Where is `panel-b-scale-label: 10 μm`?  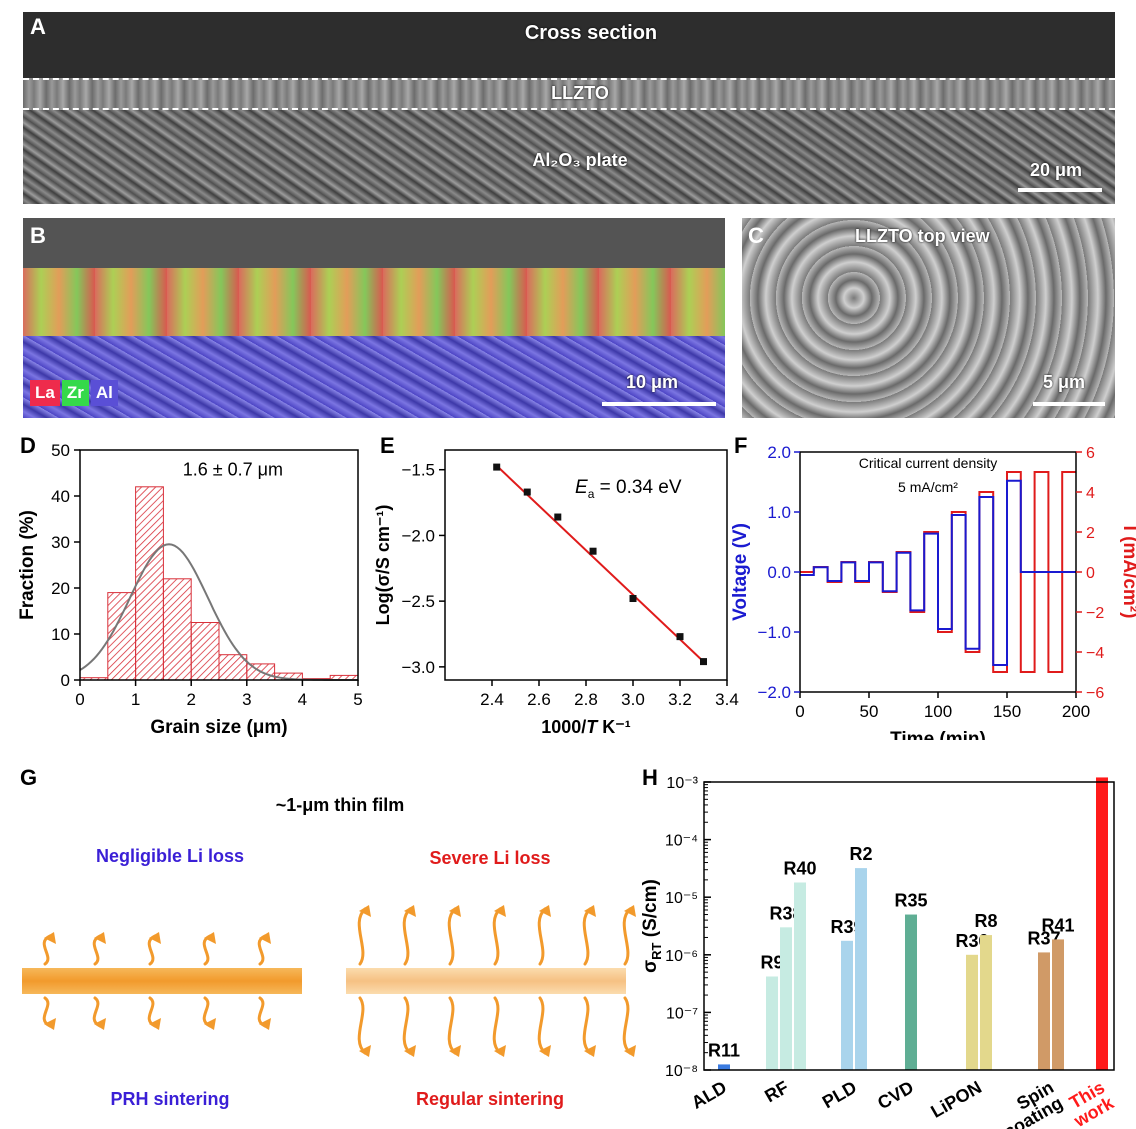
panel-b-scale-label: 10 μm is located at coordinates (652, 382).